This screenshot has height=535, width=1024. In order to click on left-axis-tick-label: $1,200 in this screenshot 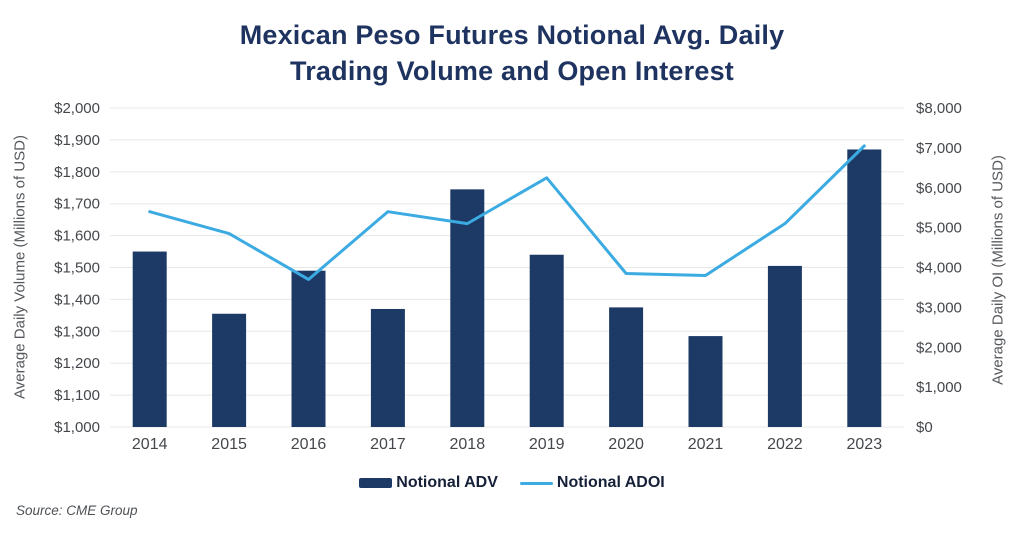, I will do `click(77, 363)`.